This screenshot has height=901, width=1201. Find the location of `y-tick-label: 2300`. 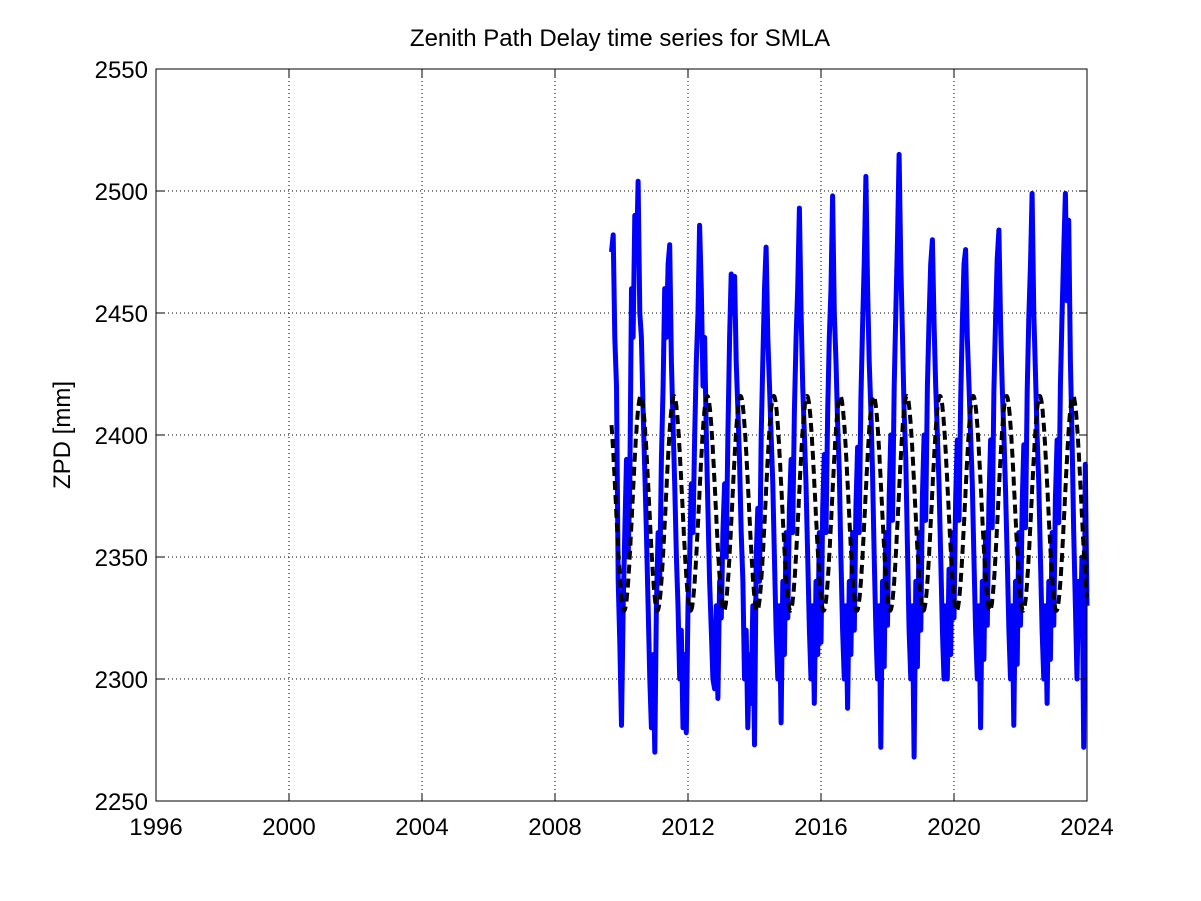

y-tick-label: 2300 is located at coordinates (121, 680).